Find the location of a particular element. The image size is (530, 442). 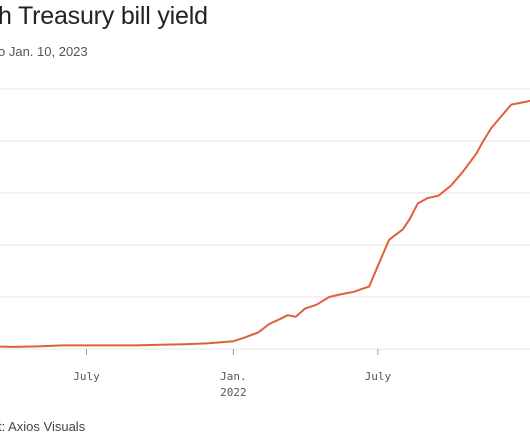

x-tick-label-0: July is located at coordinates (86, 376).